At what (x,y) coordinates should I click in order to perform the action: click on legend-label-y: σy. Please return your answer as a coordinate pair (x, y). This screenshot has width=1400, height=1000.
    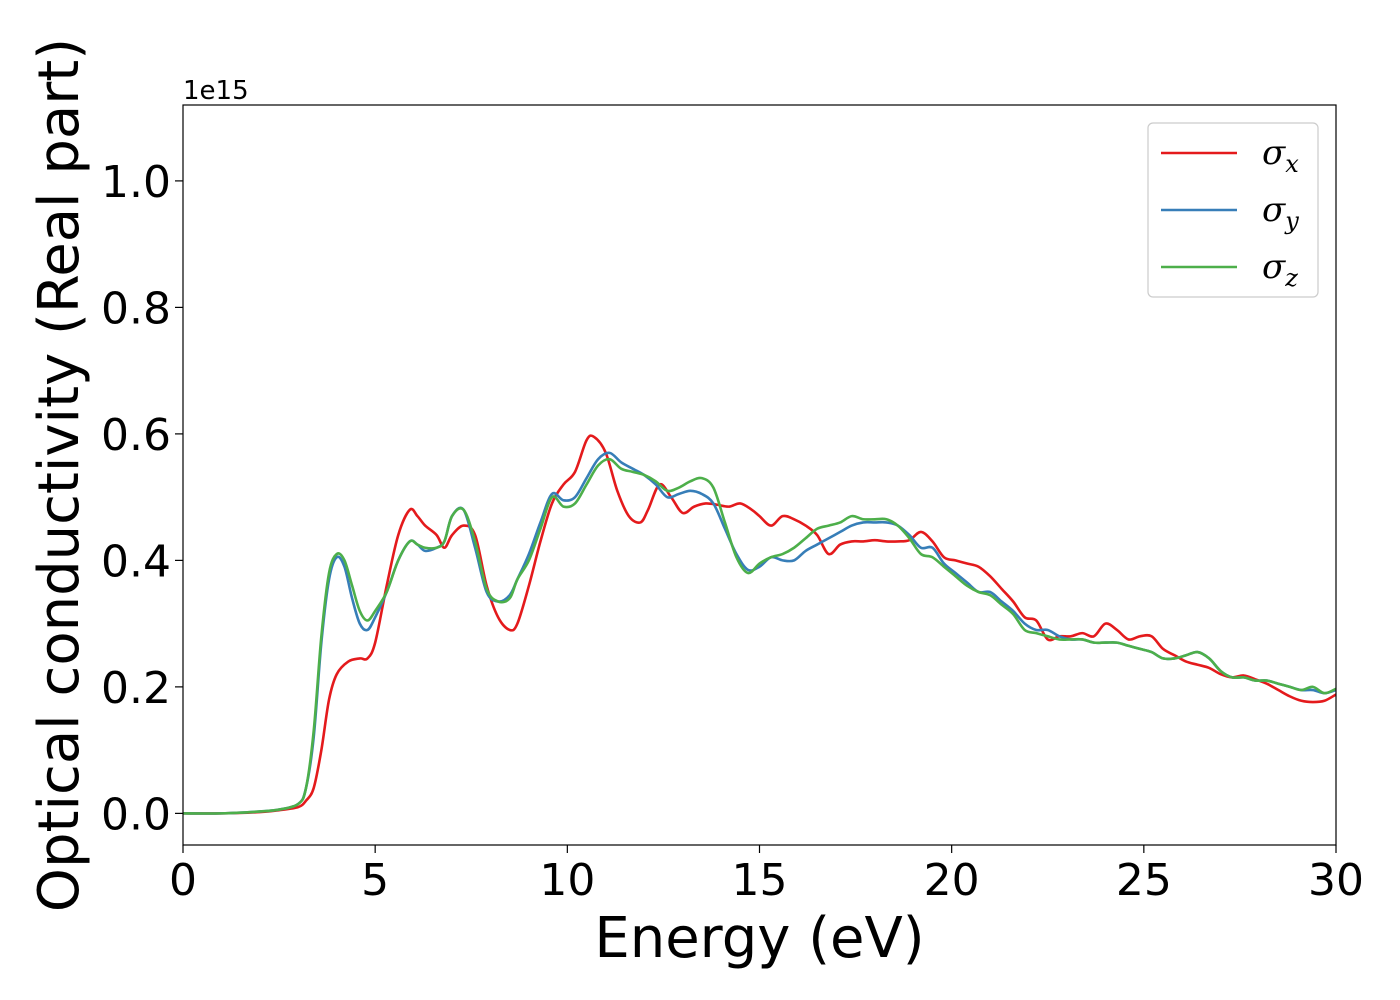
    Looking at the image, I should click on (1280, 212).